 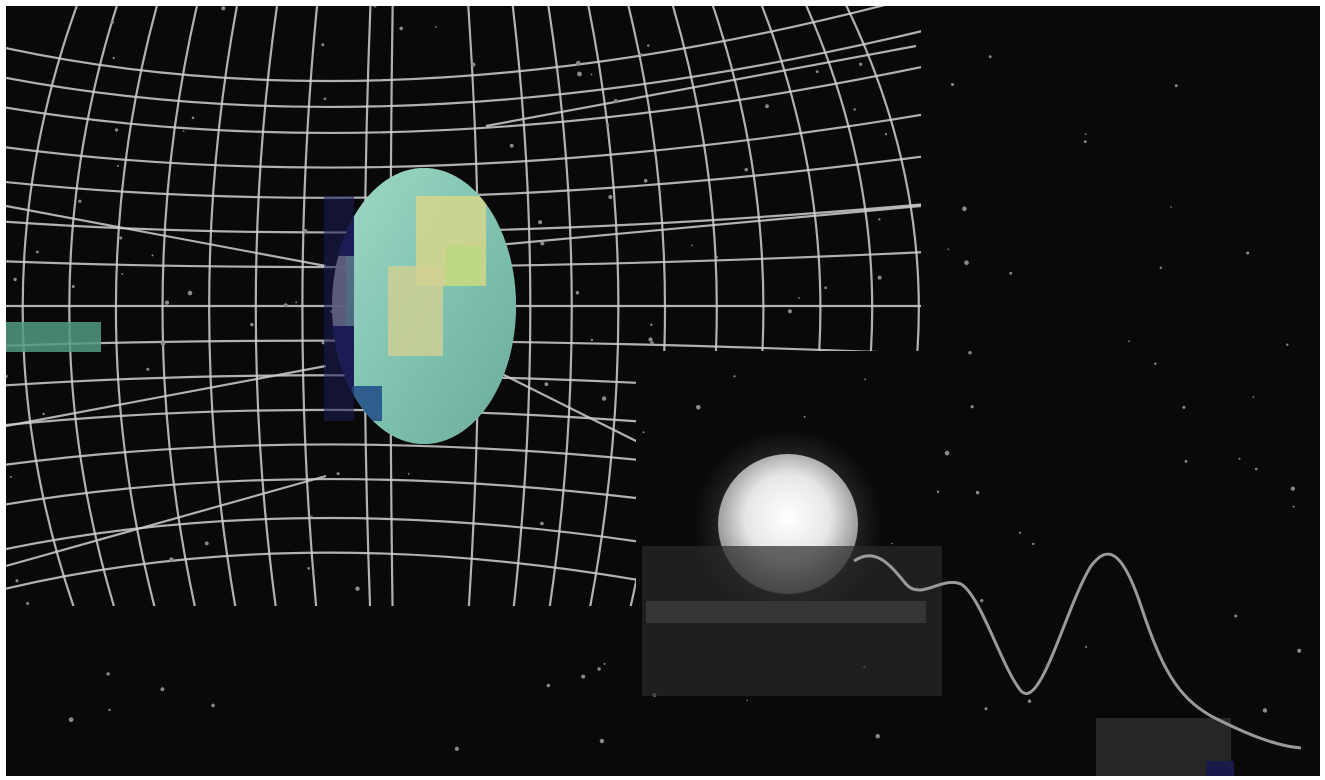 What do you see at coordinates (938, 661) in the screenshot?
I see `lower-right-blocks` at bounding box center [938, 661].